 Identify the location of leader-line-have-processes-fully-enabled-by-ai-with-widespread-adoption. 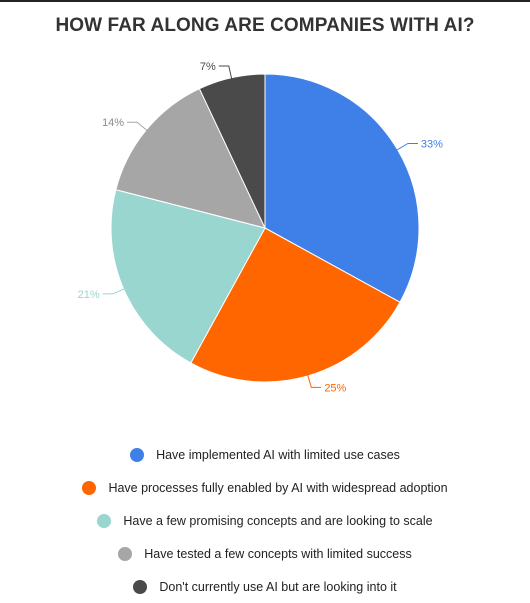
(314, 380).